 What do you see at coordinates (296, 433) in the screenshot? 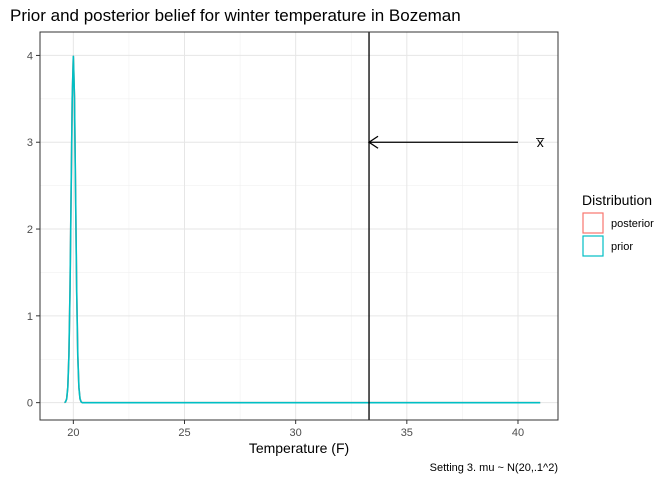
I see `x-tick-label: 30` at bounding box center [296, 433].